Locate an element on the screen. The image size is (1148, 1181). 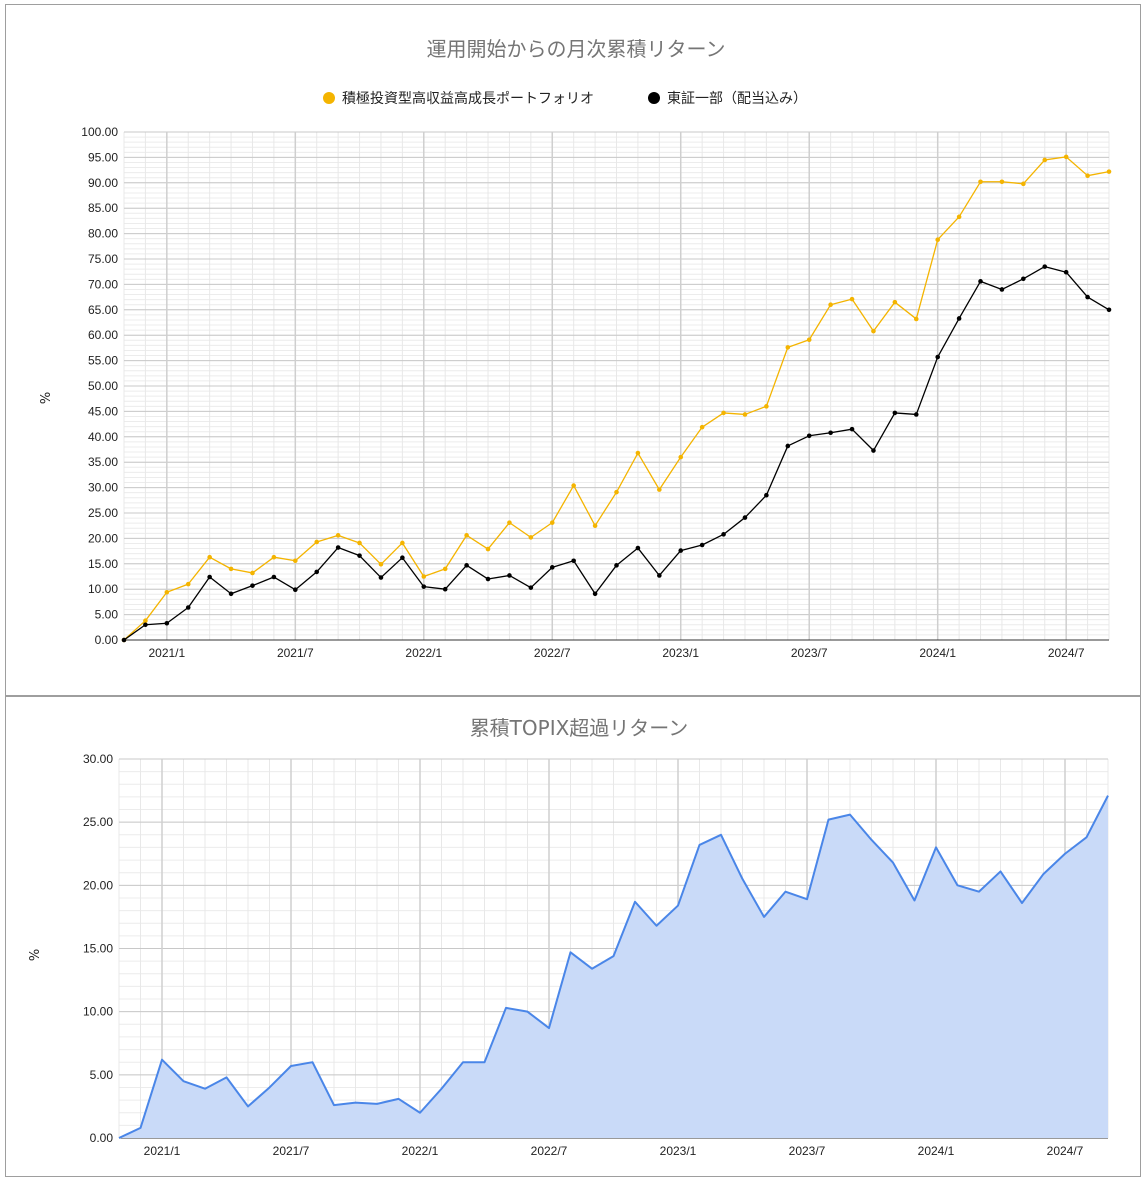
x-tick-label: 2024/1 is located at coordinates (937, 653).